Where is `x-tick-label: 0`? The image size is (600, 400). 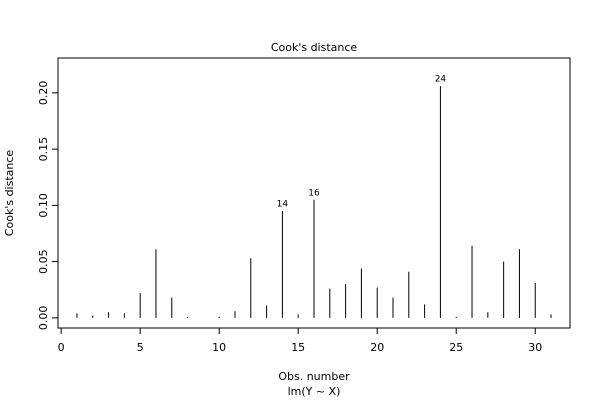 x-tick-label: 0 is located at coordinates (61, 347).